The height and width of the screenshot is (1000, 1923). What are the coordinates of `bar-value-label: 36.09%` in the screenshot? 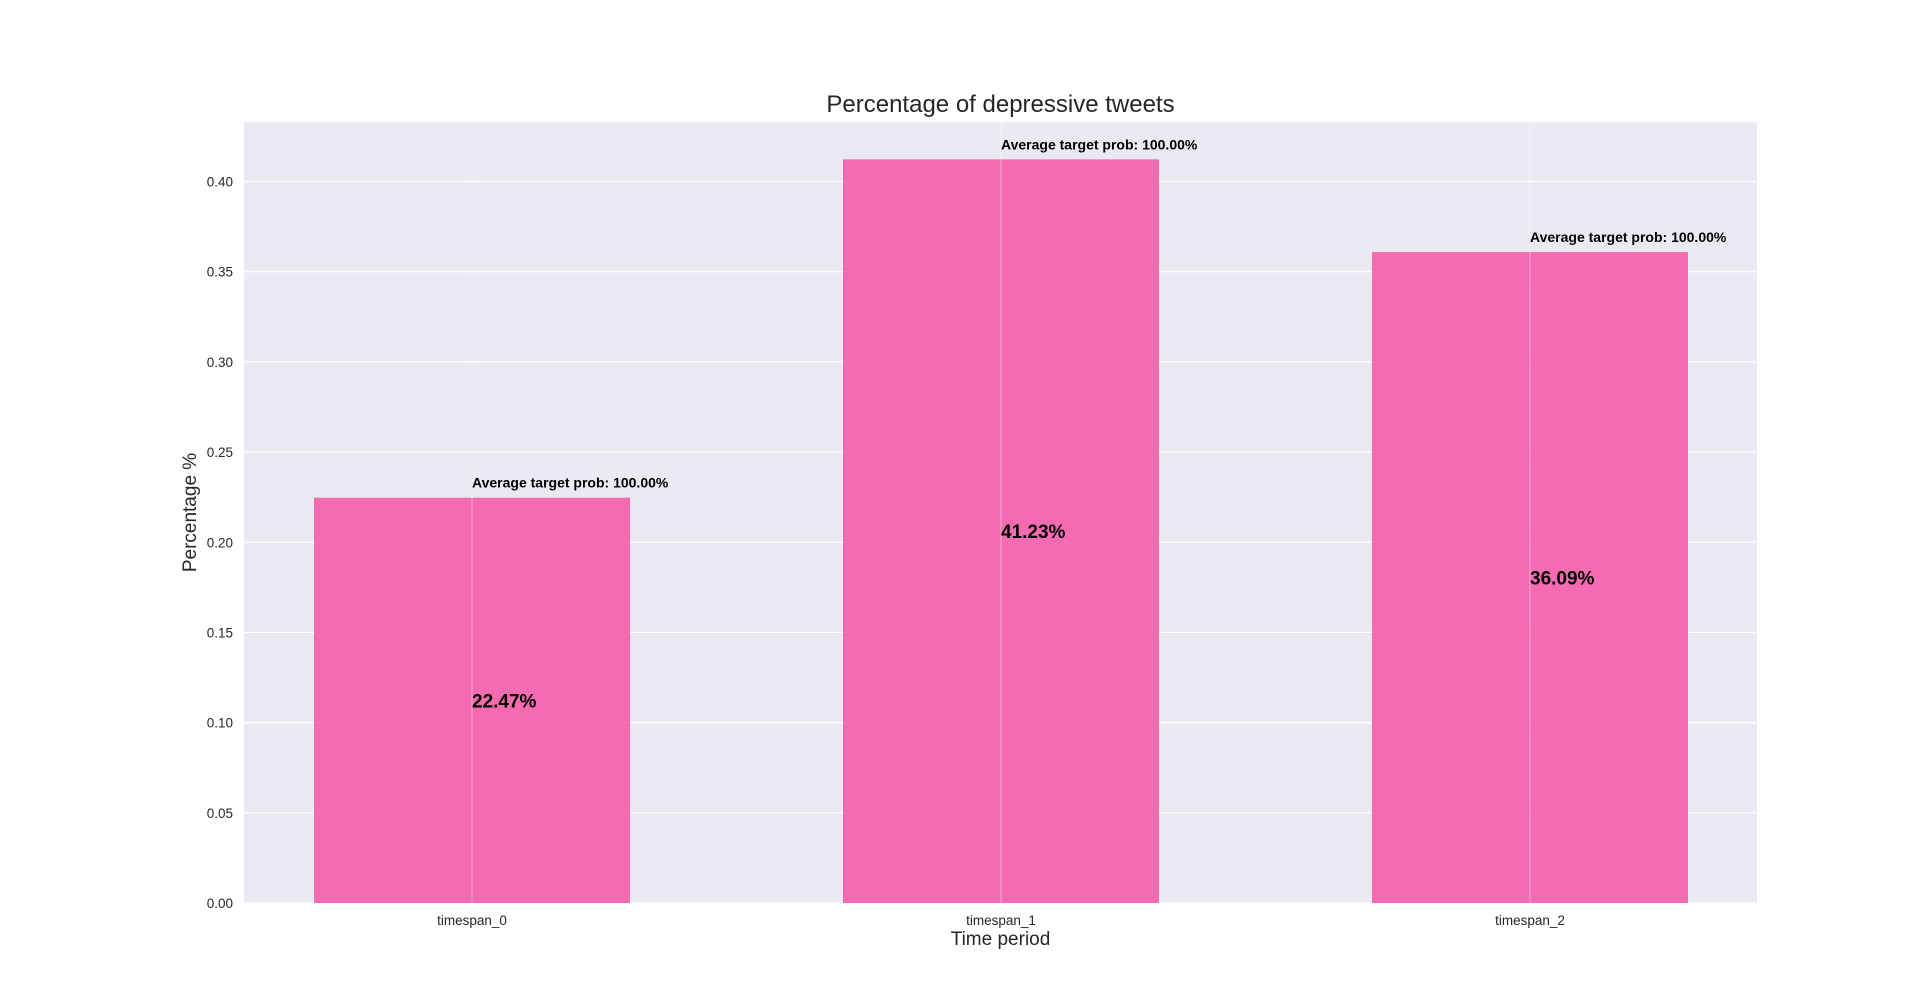 It's located at (1562, 579).